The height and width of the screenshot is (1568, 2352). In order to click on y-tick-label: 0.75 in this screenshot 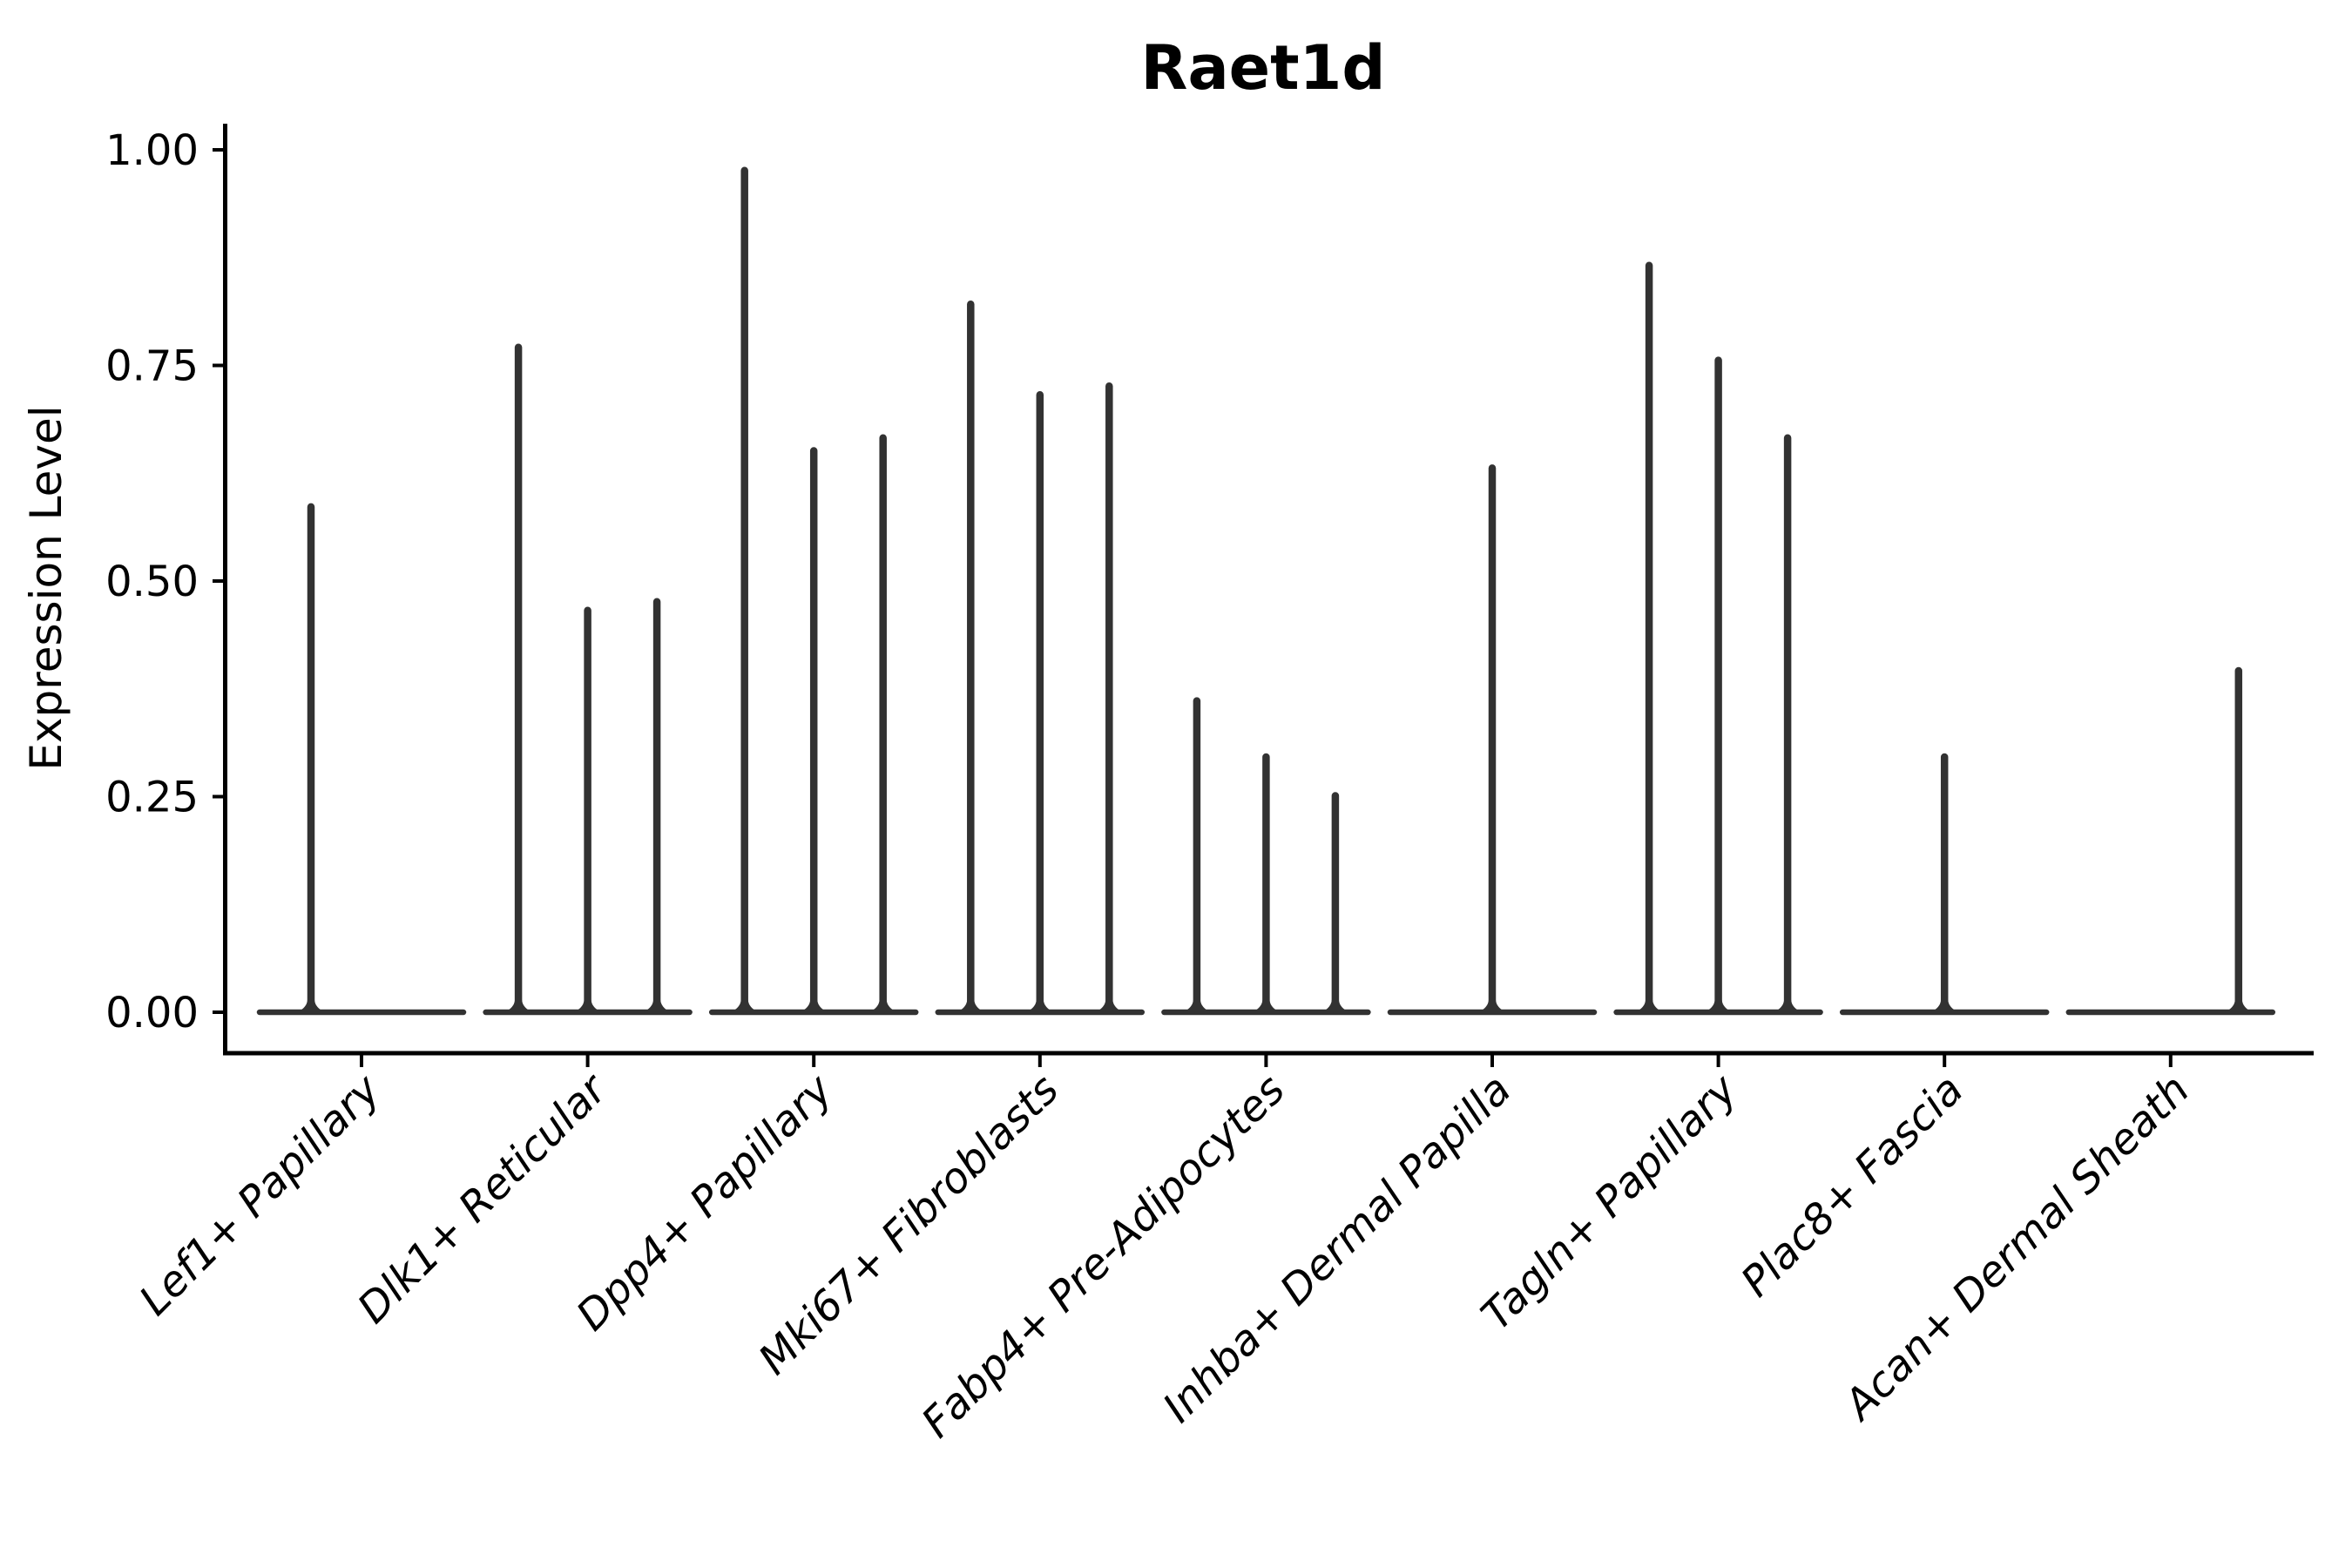, I will do `click(152, 366)`.